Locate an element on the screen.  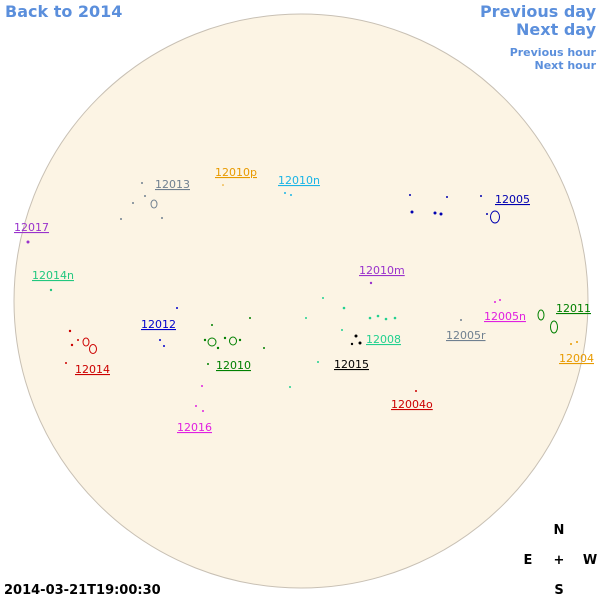
region-label: 12017 is located at coordinates (31, 227).